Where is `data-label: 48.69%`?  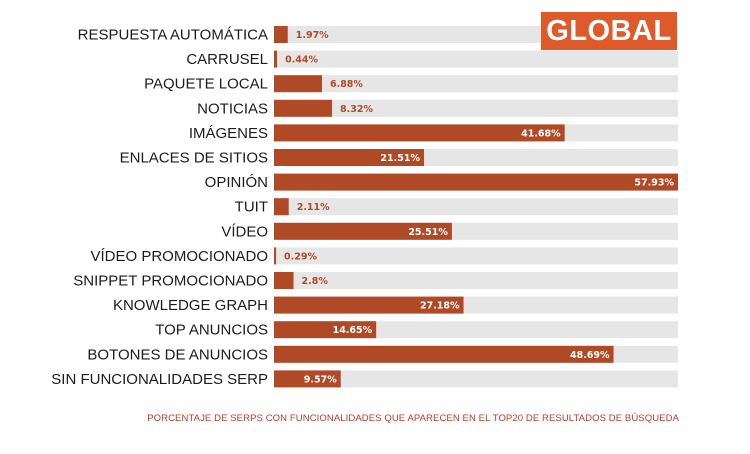 data-label: 48.69% is located at coordinates (590, 355).